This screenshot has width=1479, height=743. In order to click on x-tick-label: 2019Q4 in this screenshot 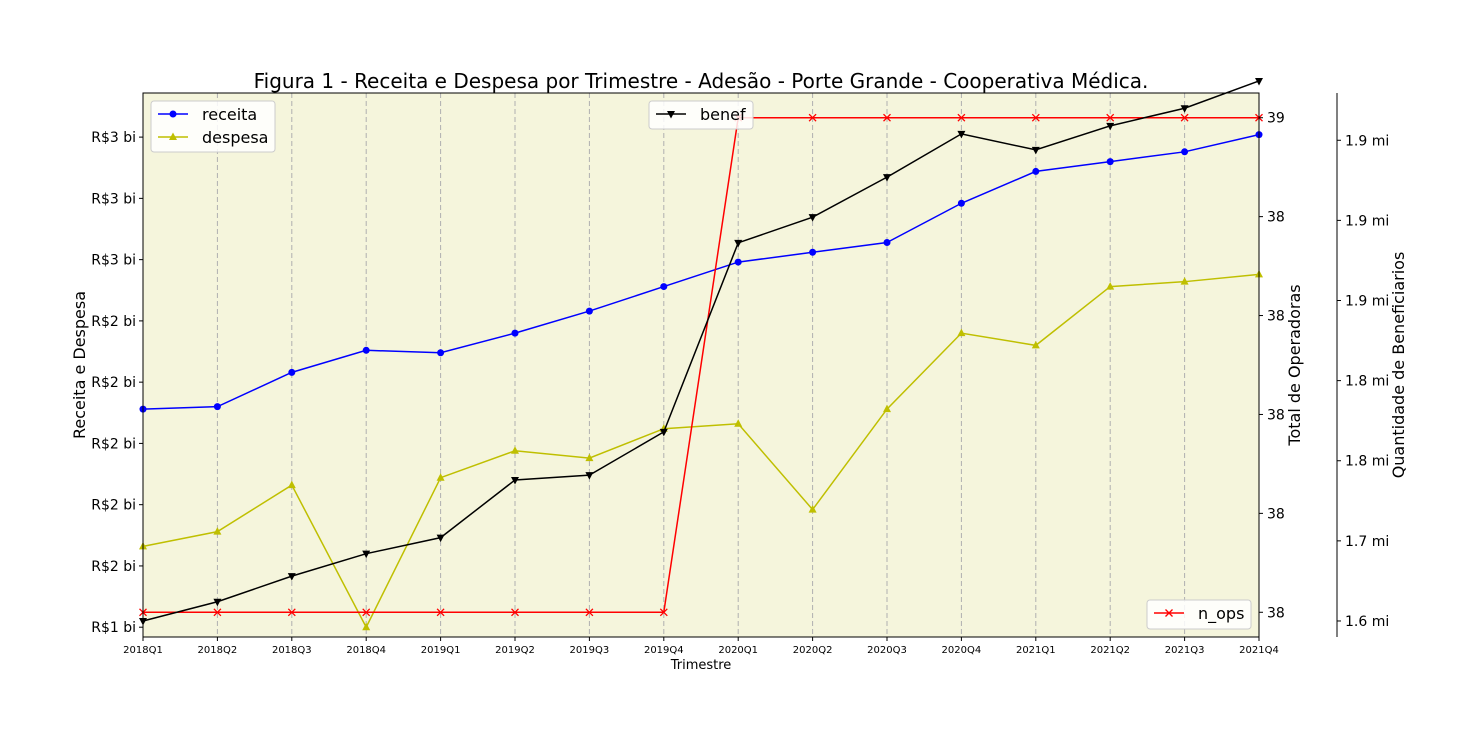, I will do `click(664, 650)`.